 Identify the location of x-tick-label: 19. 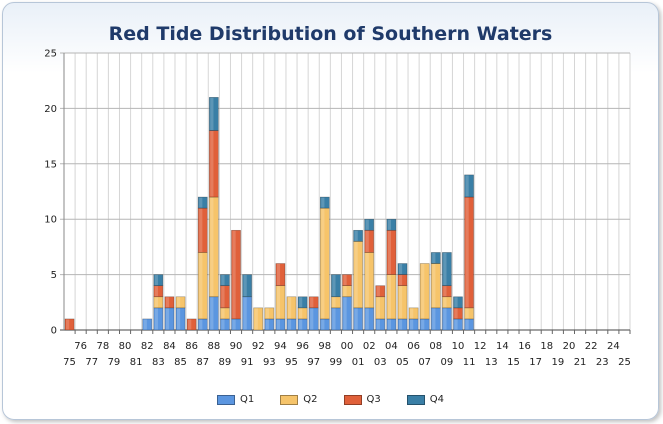
(557, 362).